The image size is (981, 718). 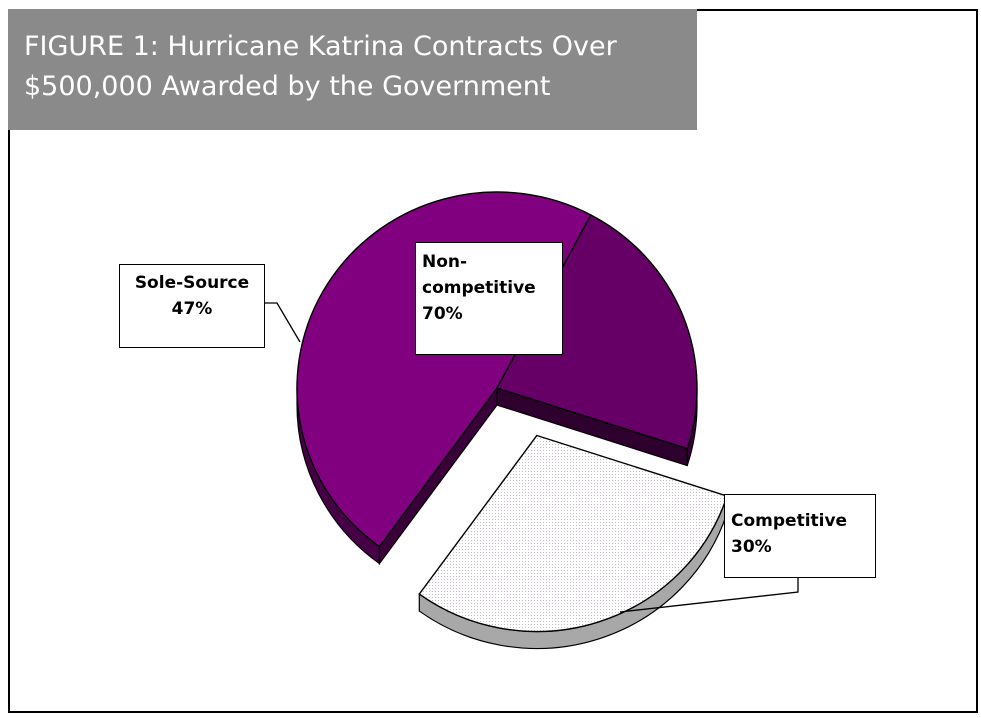 I want to click on label-sole-source-name: Sole-Source, so click(x=192, y=283).